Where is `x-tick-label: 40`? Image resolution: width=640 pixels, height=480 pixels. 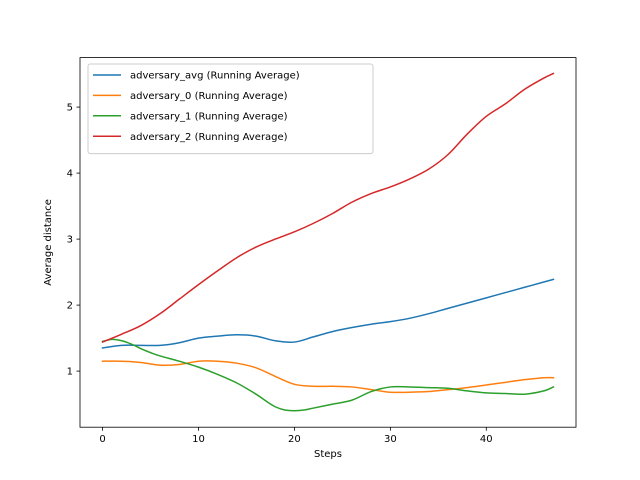
x-tick-label: 40 is located at coordinates (486, 439).